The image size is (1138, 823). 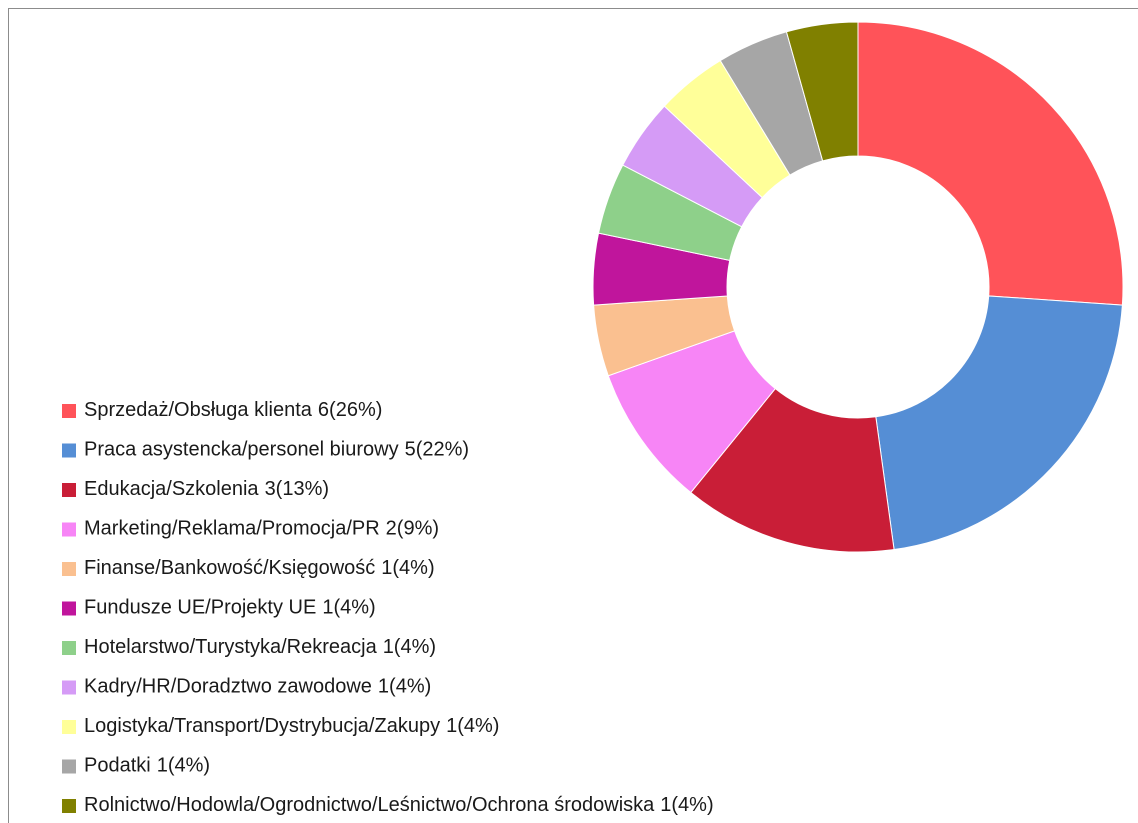 I want to click on legend-label: Kadry/HR/Doradztwo zawodowe 1(4%), so click(x=257, y=687).